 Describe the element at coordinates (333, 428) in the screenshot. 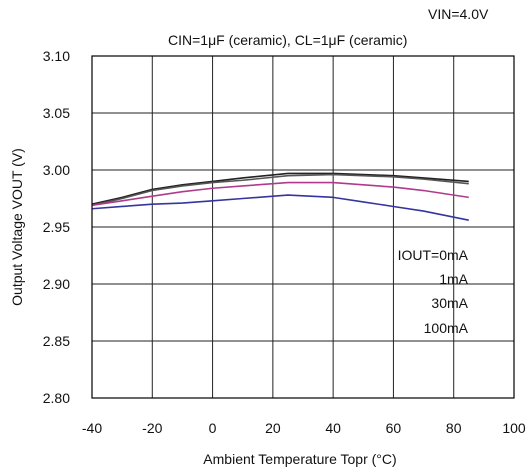

I see `x-tick-label: 40` at that location.